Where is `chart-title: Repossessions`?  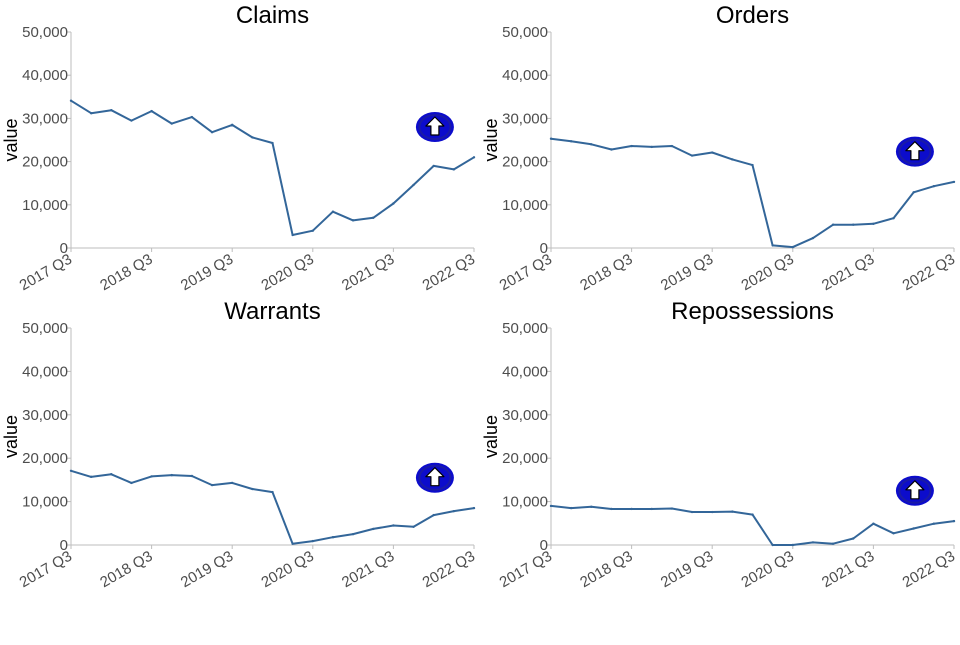
chart-title: Repossessions is located at coordinates (752, 311).